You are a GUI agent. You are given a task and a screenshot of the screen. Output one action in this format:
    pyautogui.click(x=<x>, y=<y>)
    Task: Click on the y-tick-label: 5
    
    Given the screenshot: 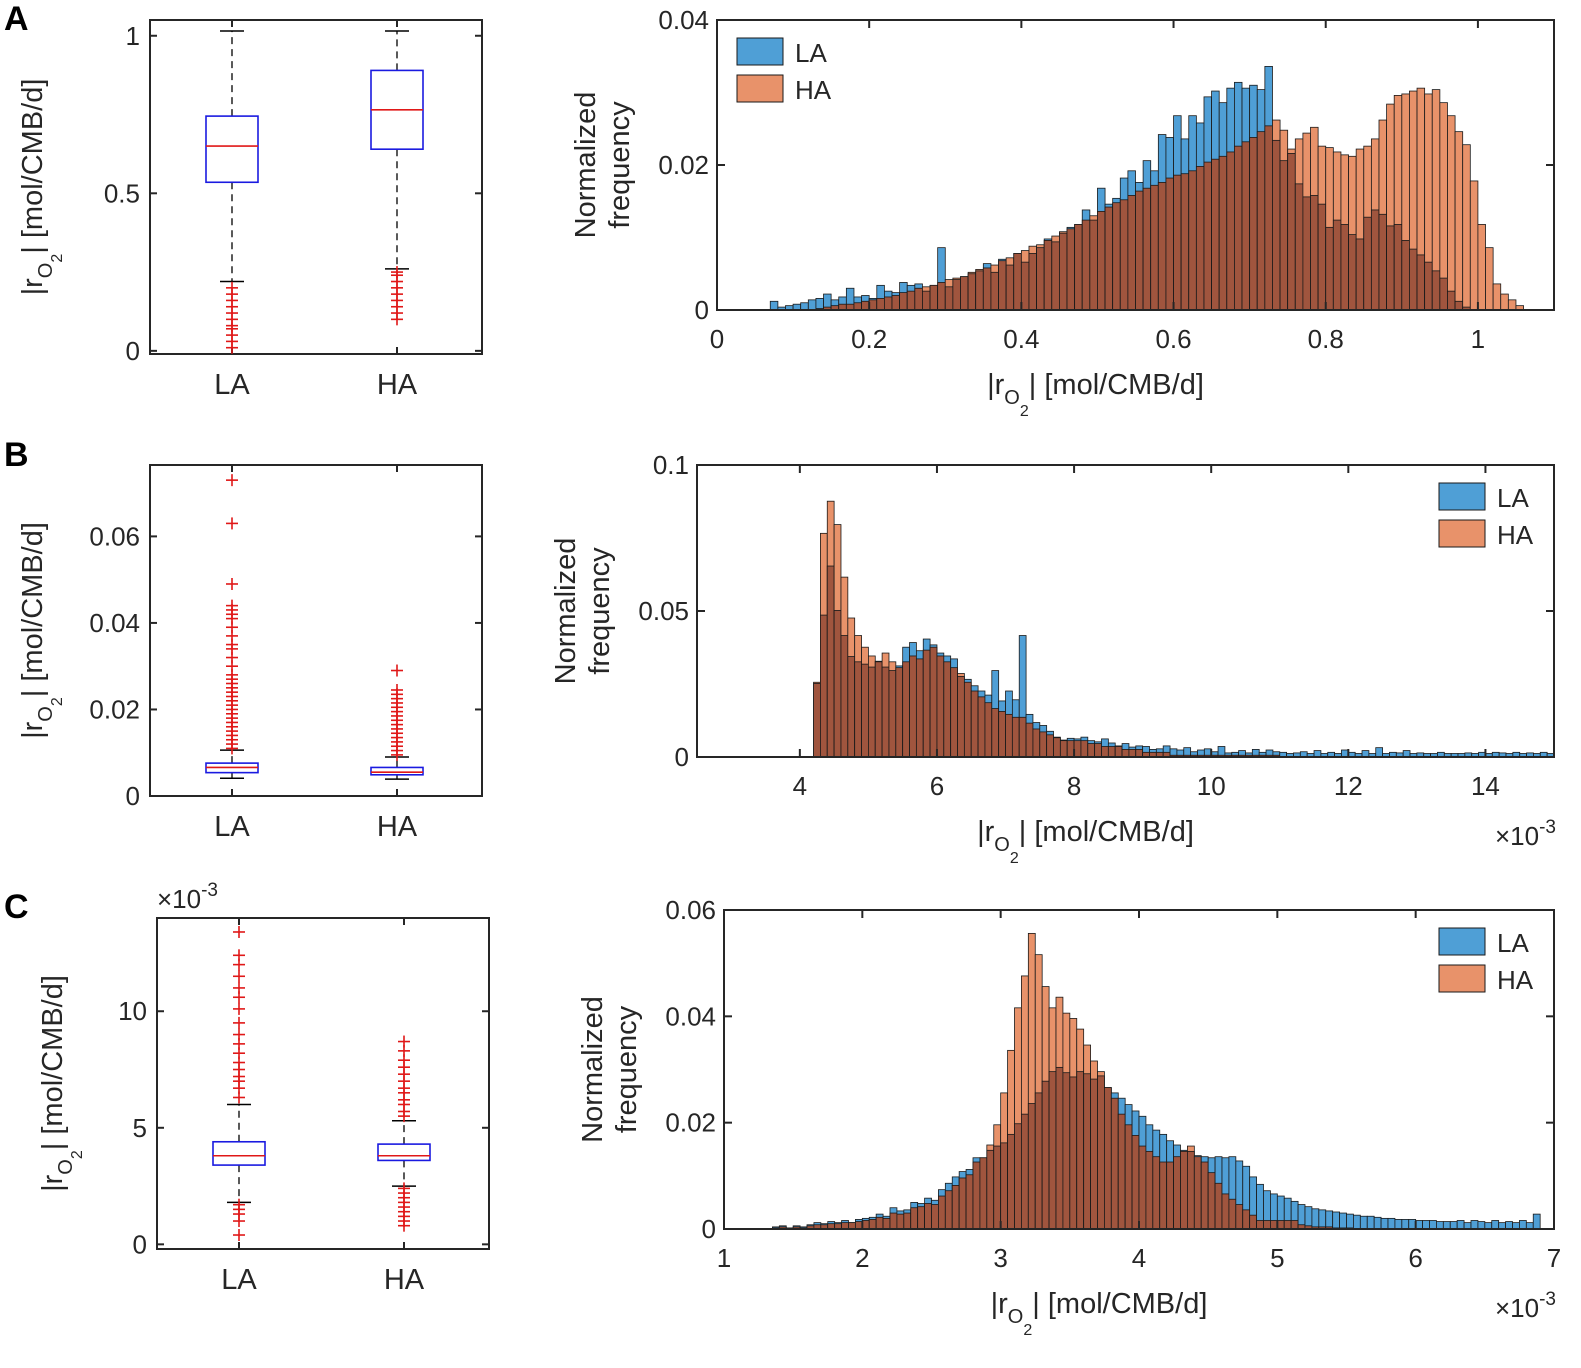 What is the action you would take?
    pyautogui.click(x=140, y=1128)
    